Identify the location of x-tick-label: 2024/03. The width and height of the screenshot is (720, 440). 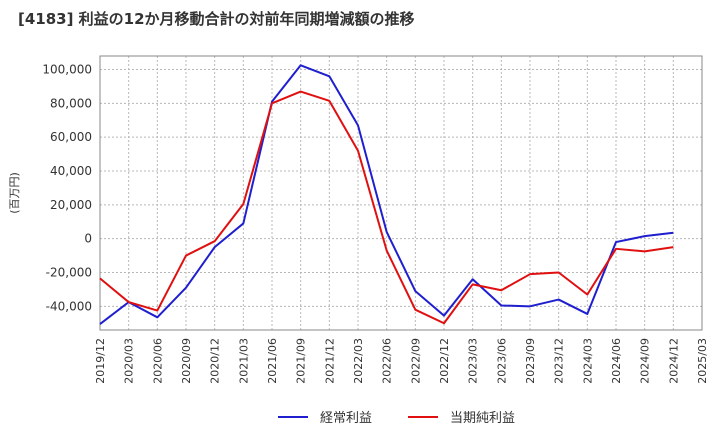
(587, 361).